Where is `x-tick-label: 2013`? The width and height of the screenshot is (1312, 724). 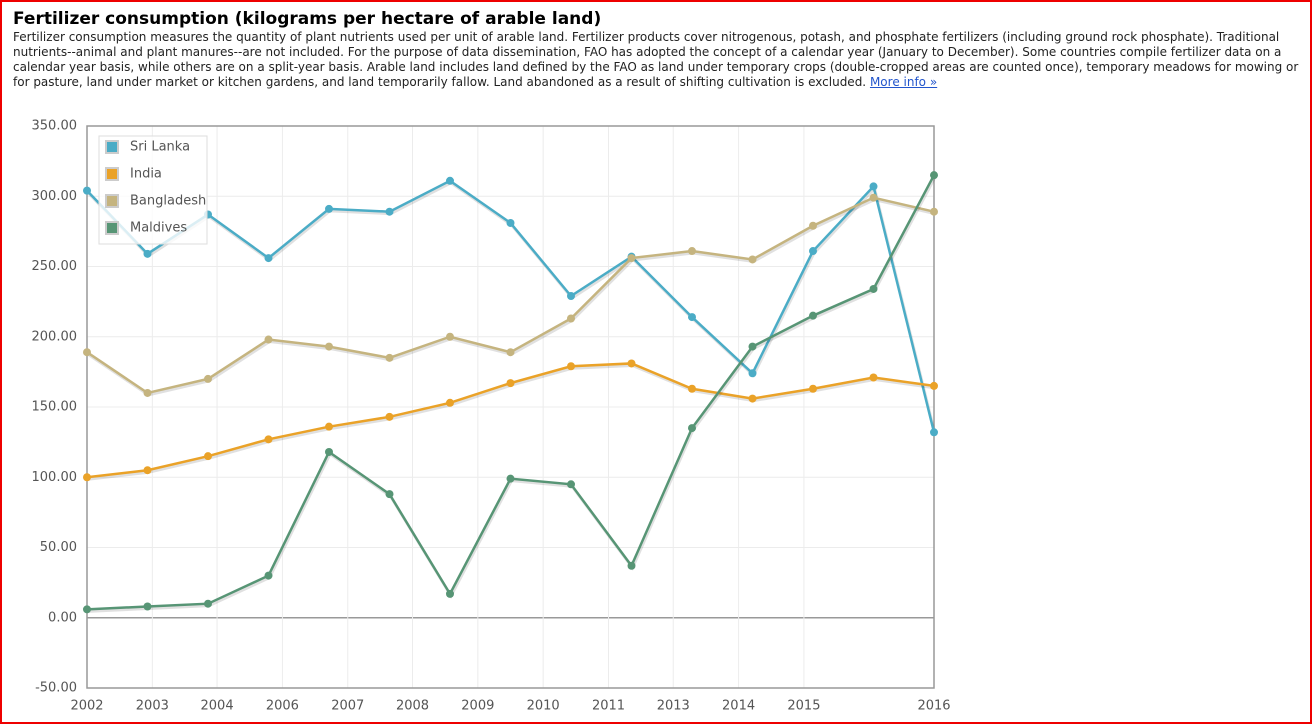 x-tick-label: 2013 is located at coordinates (673, 706).